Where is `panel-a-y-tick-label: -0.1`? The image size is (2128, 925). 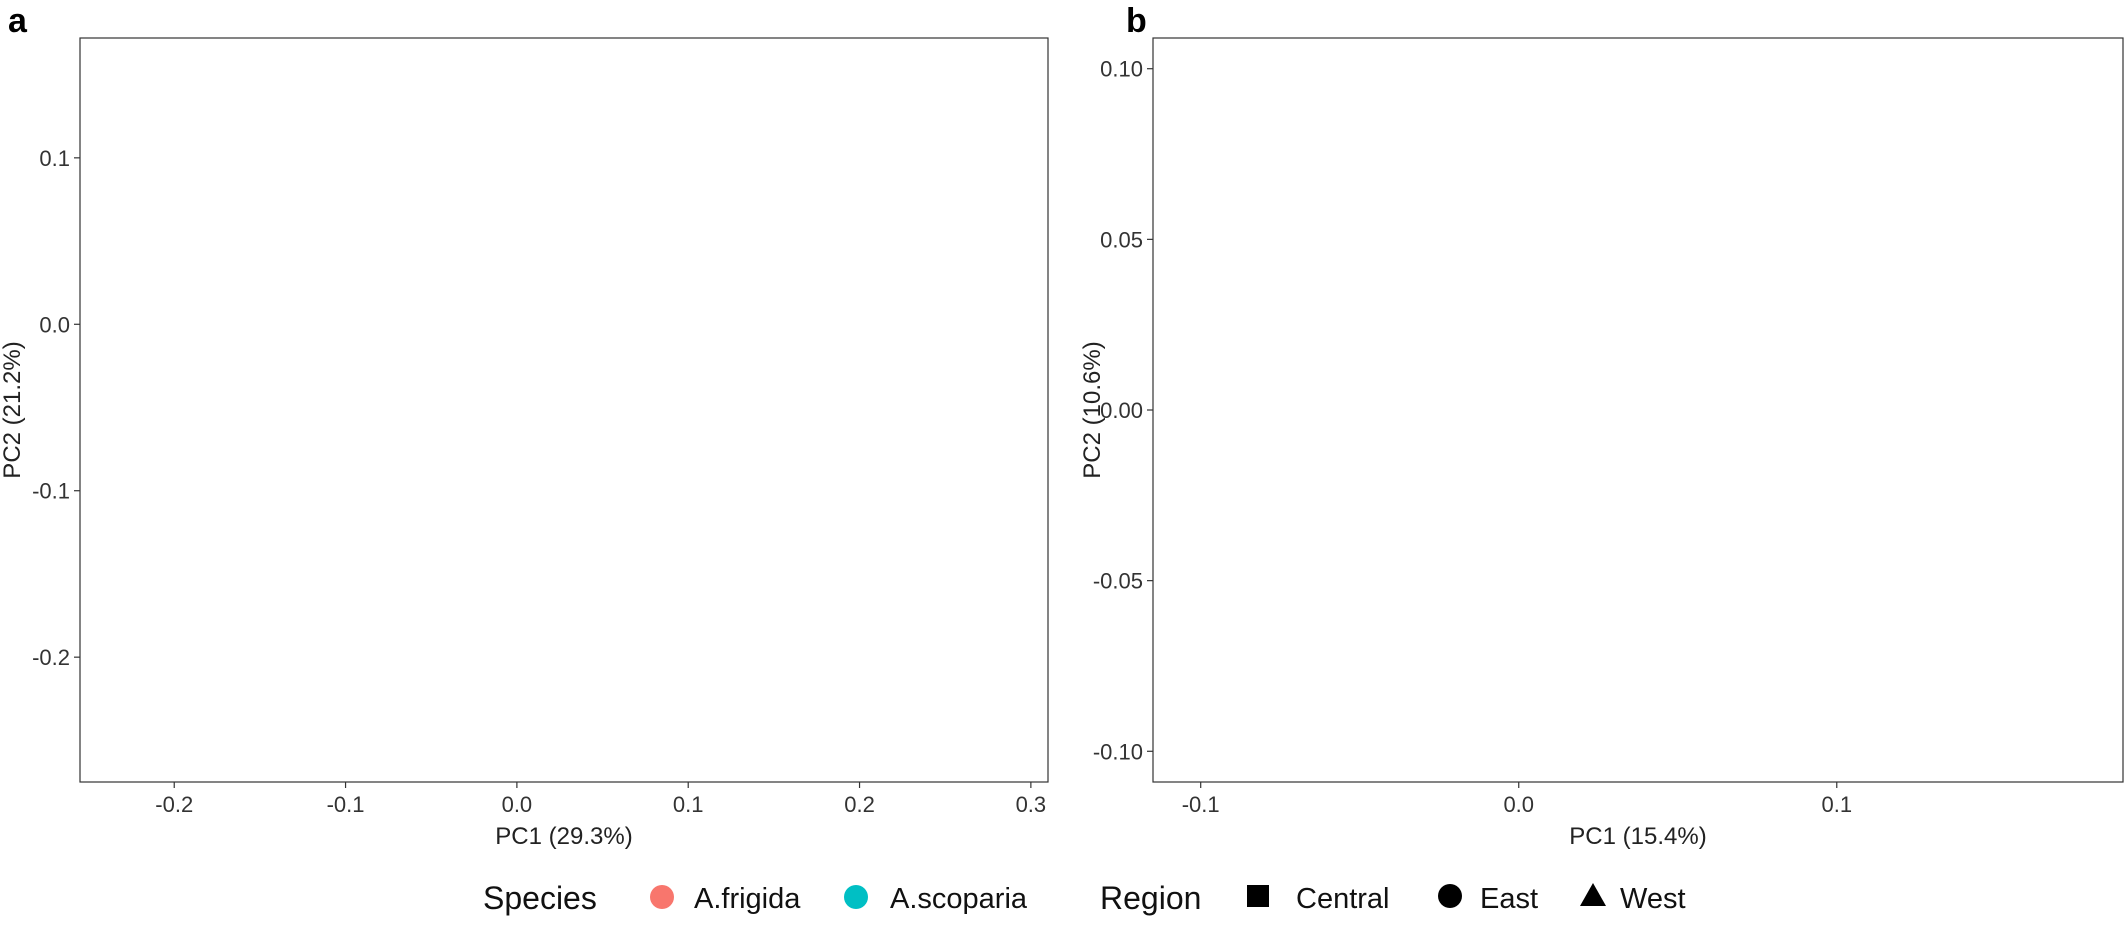 panel-a-y-tick-label: -0.1 is located at coordinates (51, 491).